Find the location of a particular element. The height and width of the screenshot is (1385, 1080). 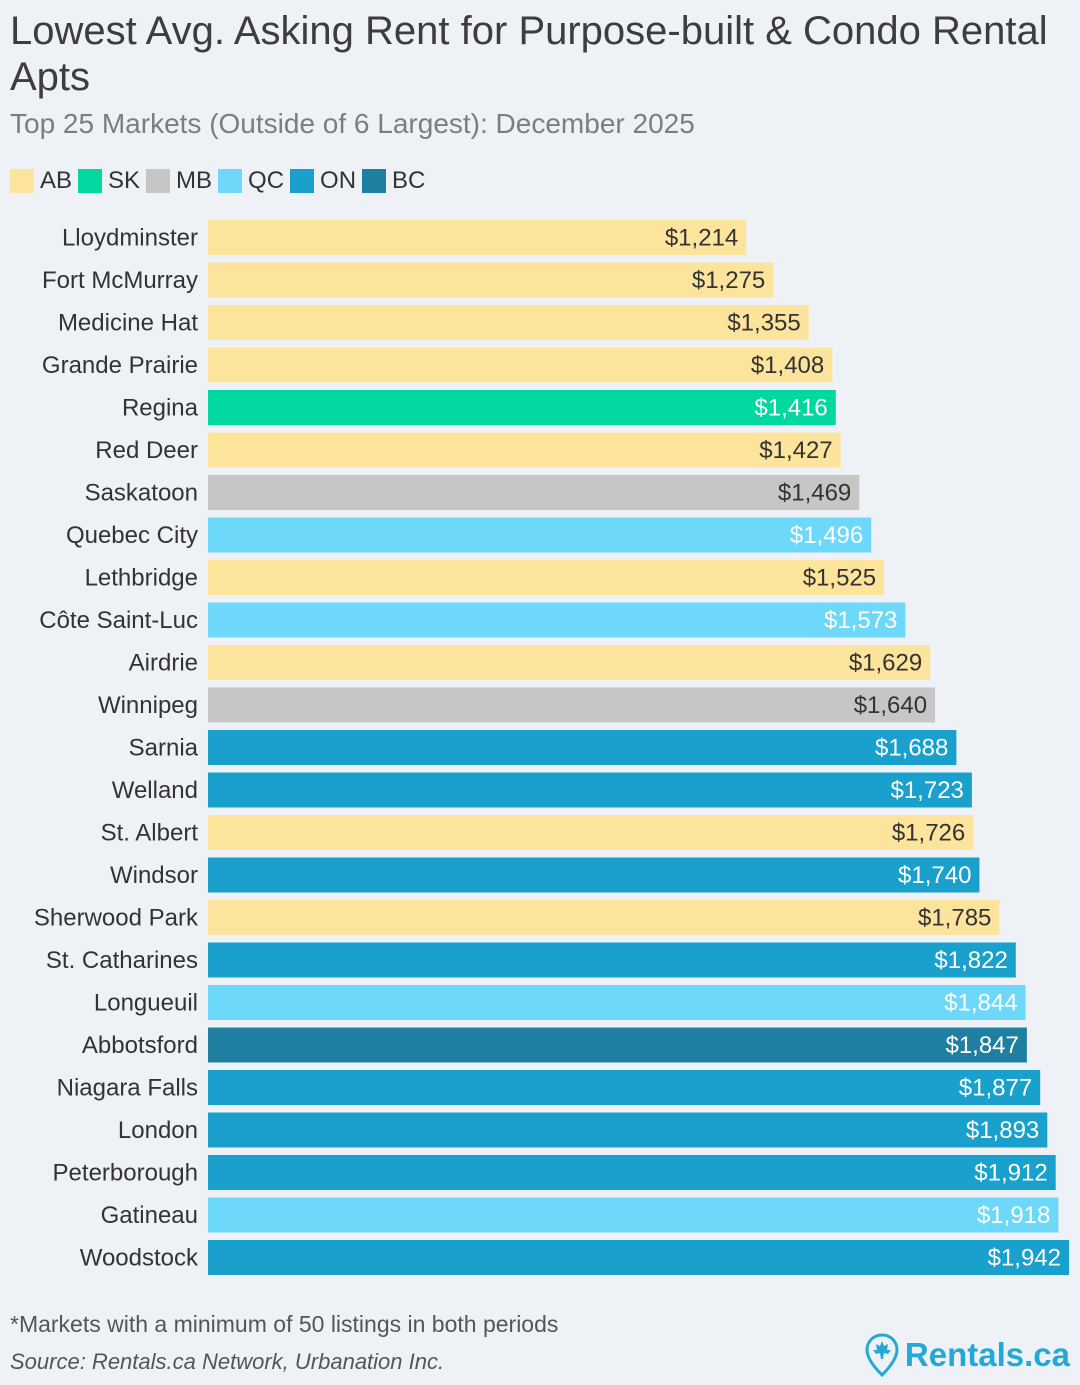

legend-item-sk: SK is located at coordinates (109, 181).